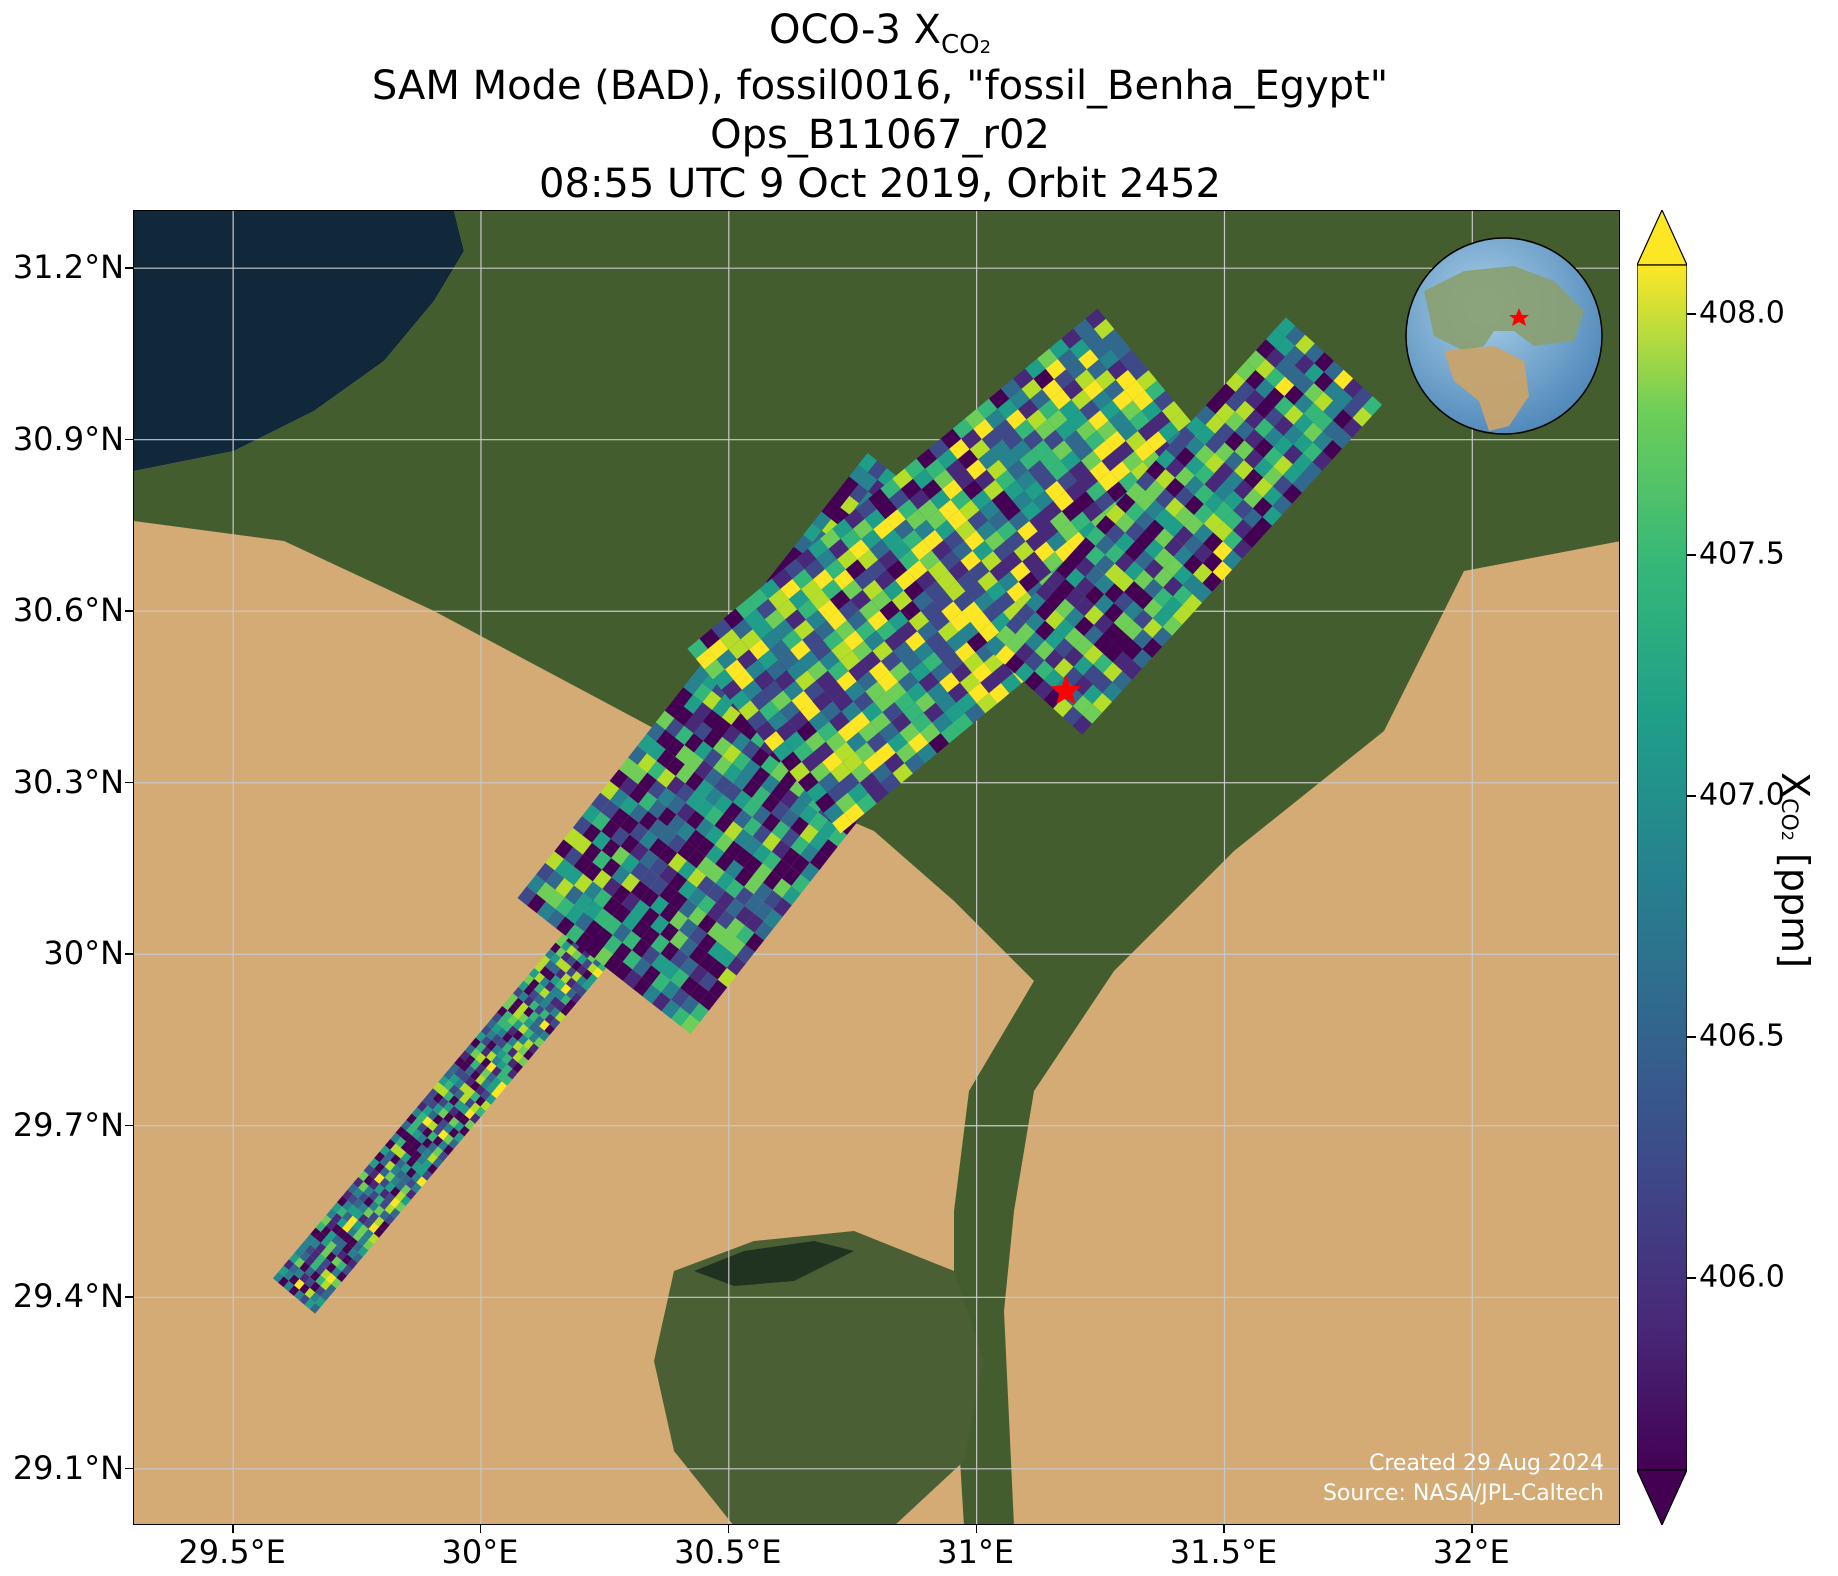 The width and height of the screenshot is (1838, 1576). What do you see at coordinates (1066, 690) in the screenshot?
I see `target-star-icon` at bounding box center [1066, 690].